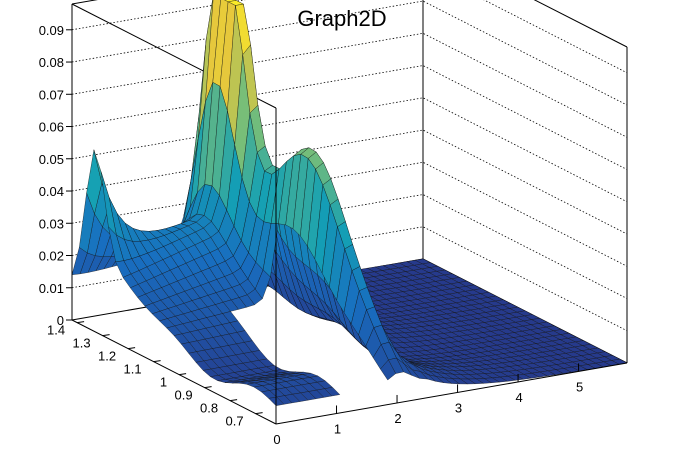 This screenshot has height=472, width=696. What do you see at coordinates (51, 191) in the screenshot?
I see `z-tick-label: 0.04` at bounding box center [51, 191].